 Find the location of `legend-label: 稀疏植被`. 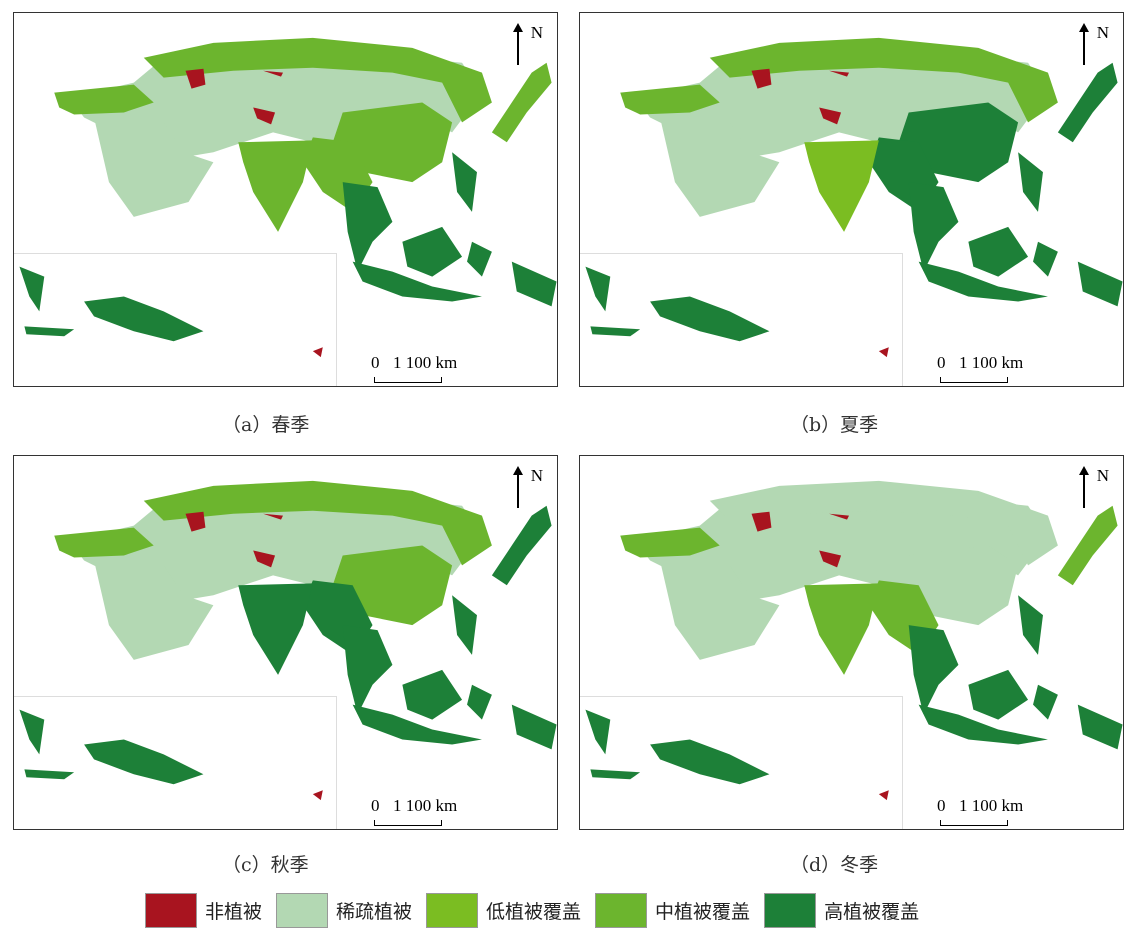

legend-label: 稀疏植被 is located at coordinates (374, 912).